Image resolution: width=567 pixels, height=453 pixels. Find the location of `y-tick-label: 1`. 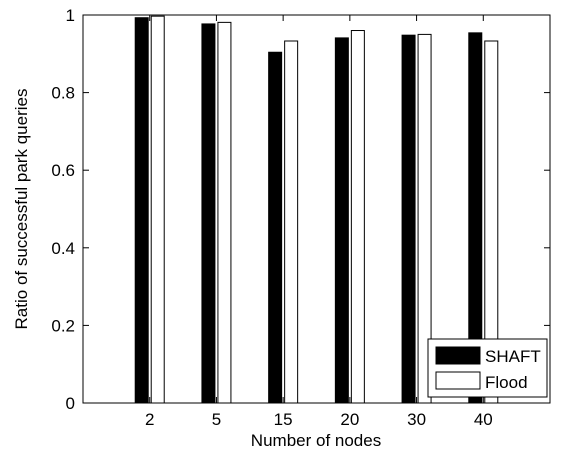

y-tick-label: 1 is located at coordinates (70, 15).